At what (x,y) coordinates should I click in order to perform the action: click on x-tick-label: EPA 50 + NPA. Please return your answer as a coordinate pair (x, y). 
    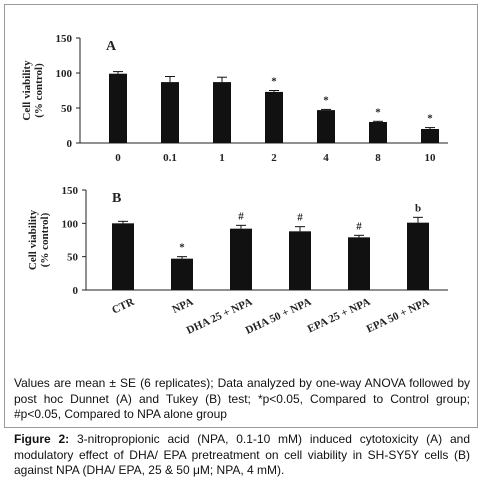
    Looking at the image, I should click on (398, 316).